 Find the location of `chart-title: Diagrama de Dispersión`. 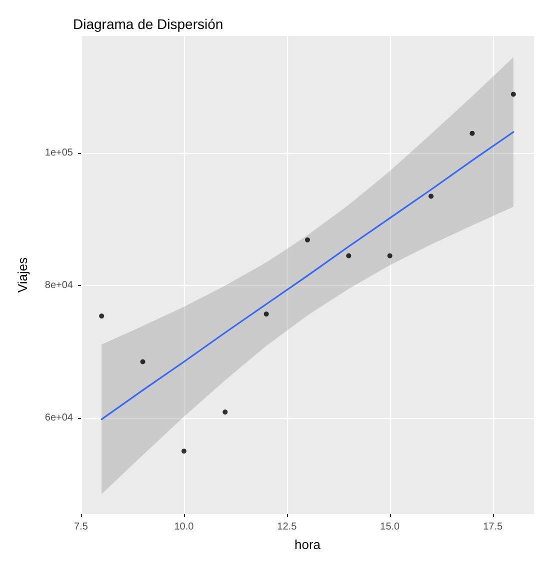

chart-title: Diagrama de Dispersión is located at coordinates (148, 24).